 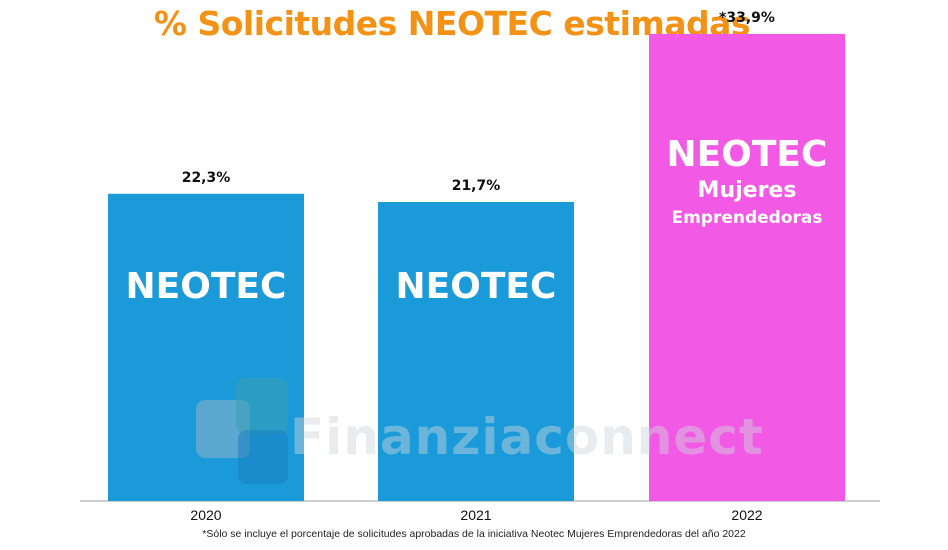 What do you see at coordinates (747, 218) in the screenshot?
I see `bar-2022-sublabel-2: Emprendedoras` at bounding box center [747, 218].